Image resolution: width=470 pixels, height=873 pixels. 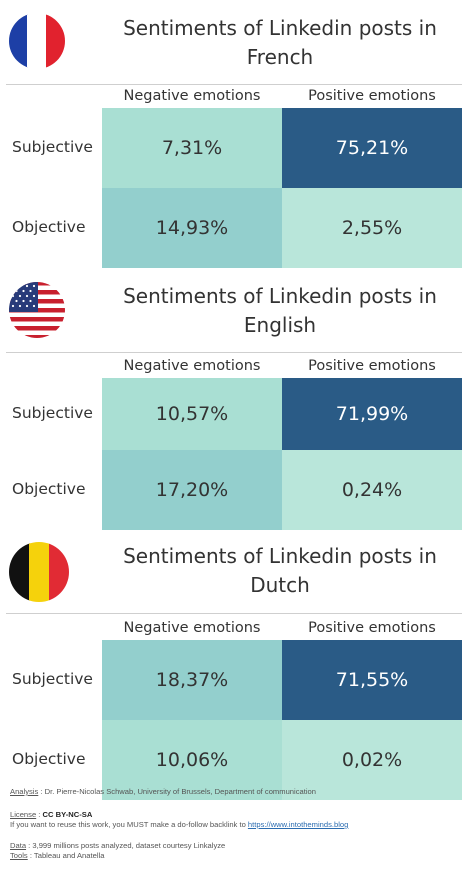 I want to click on heatmap-cell-subjective-positive: 71,55%, so click(x=372, y=680).